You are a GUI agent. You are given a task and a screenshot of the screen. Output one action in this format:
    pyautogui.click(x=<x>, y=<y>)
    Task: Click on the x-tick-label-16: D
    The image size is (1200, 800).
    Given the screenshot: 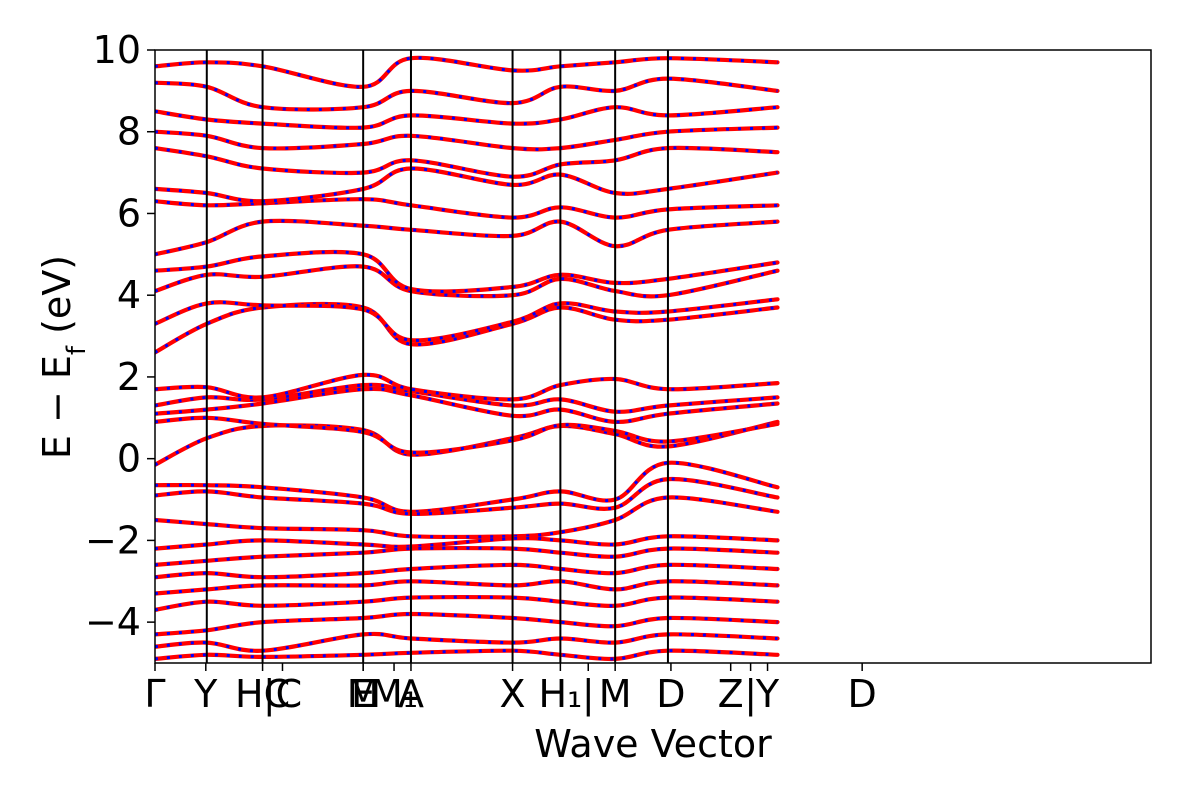 What is the action you would take?
    pyautogui.click(x=862, y=694)
    